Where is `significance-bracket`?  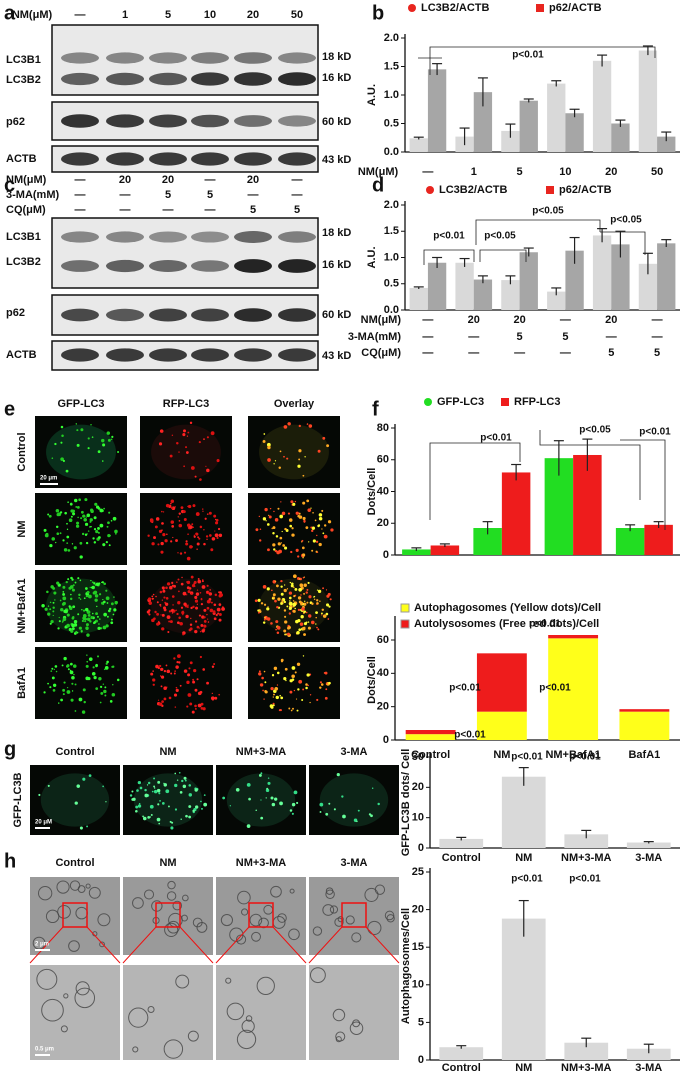 significance-bracket is located at coordinates (590, 465).